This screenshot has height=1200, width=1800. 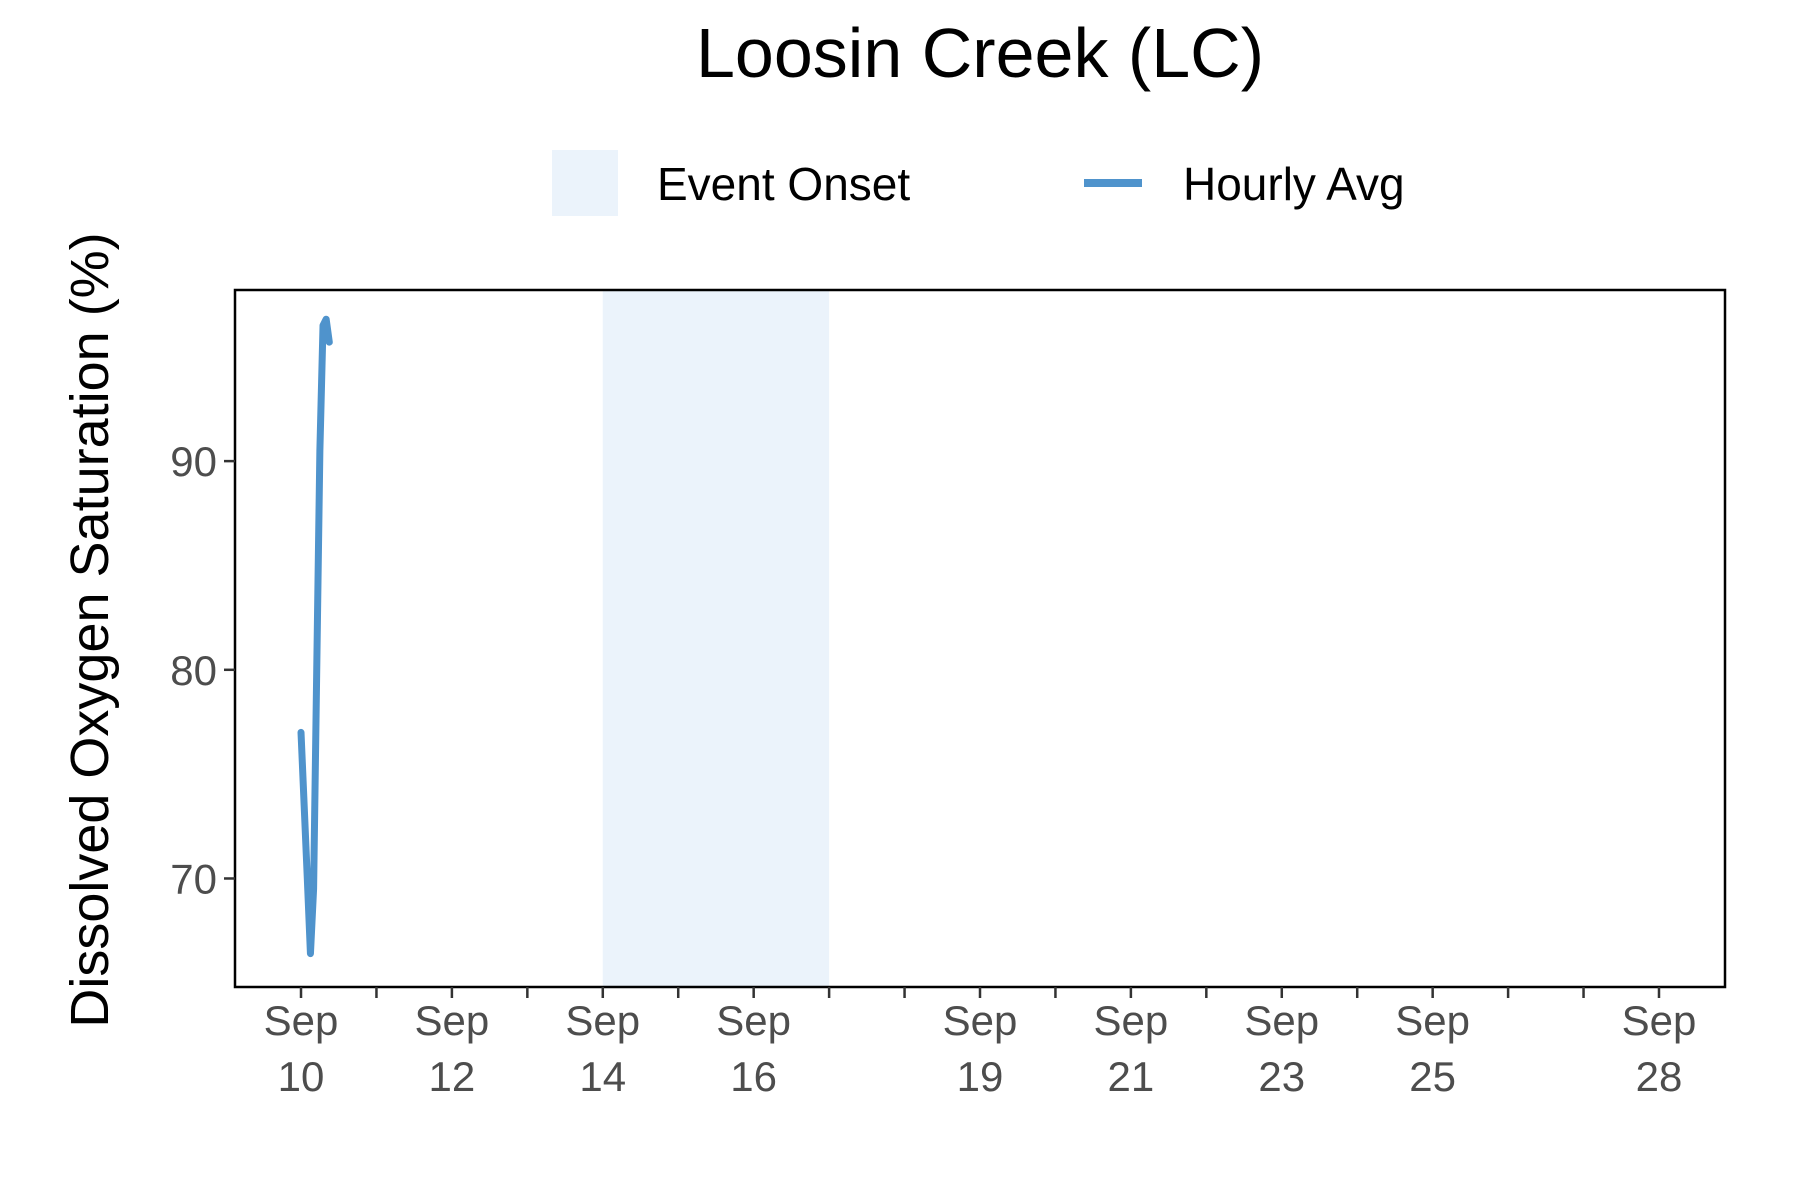 I want to click on x-tick-label: Sep 28, so click(x=1659, y=1048).